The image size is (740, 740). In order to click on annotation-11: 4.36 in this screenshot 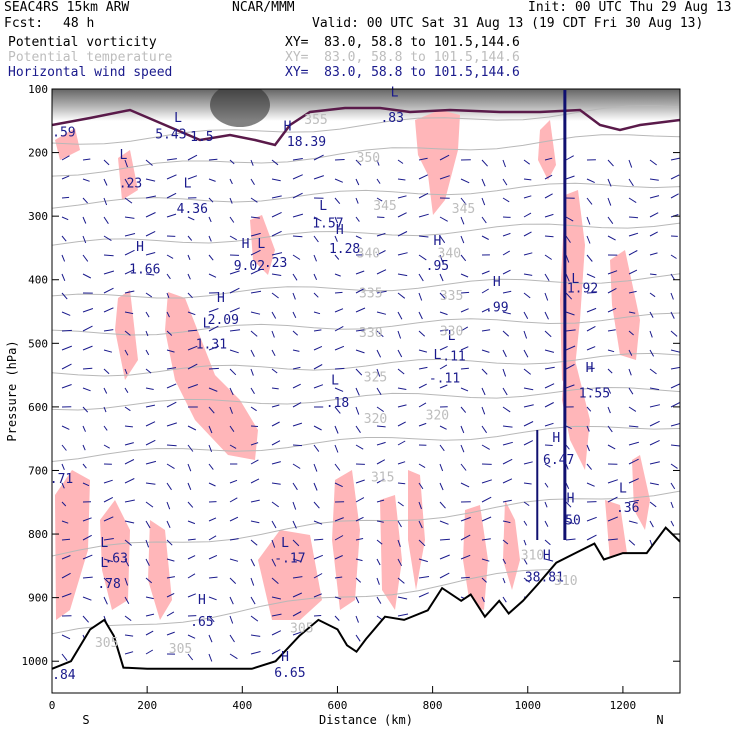, I will do `click(192, 209)`.